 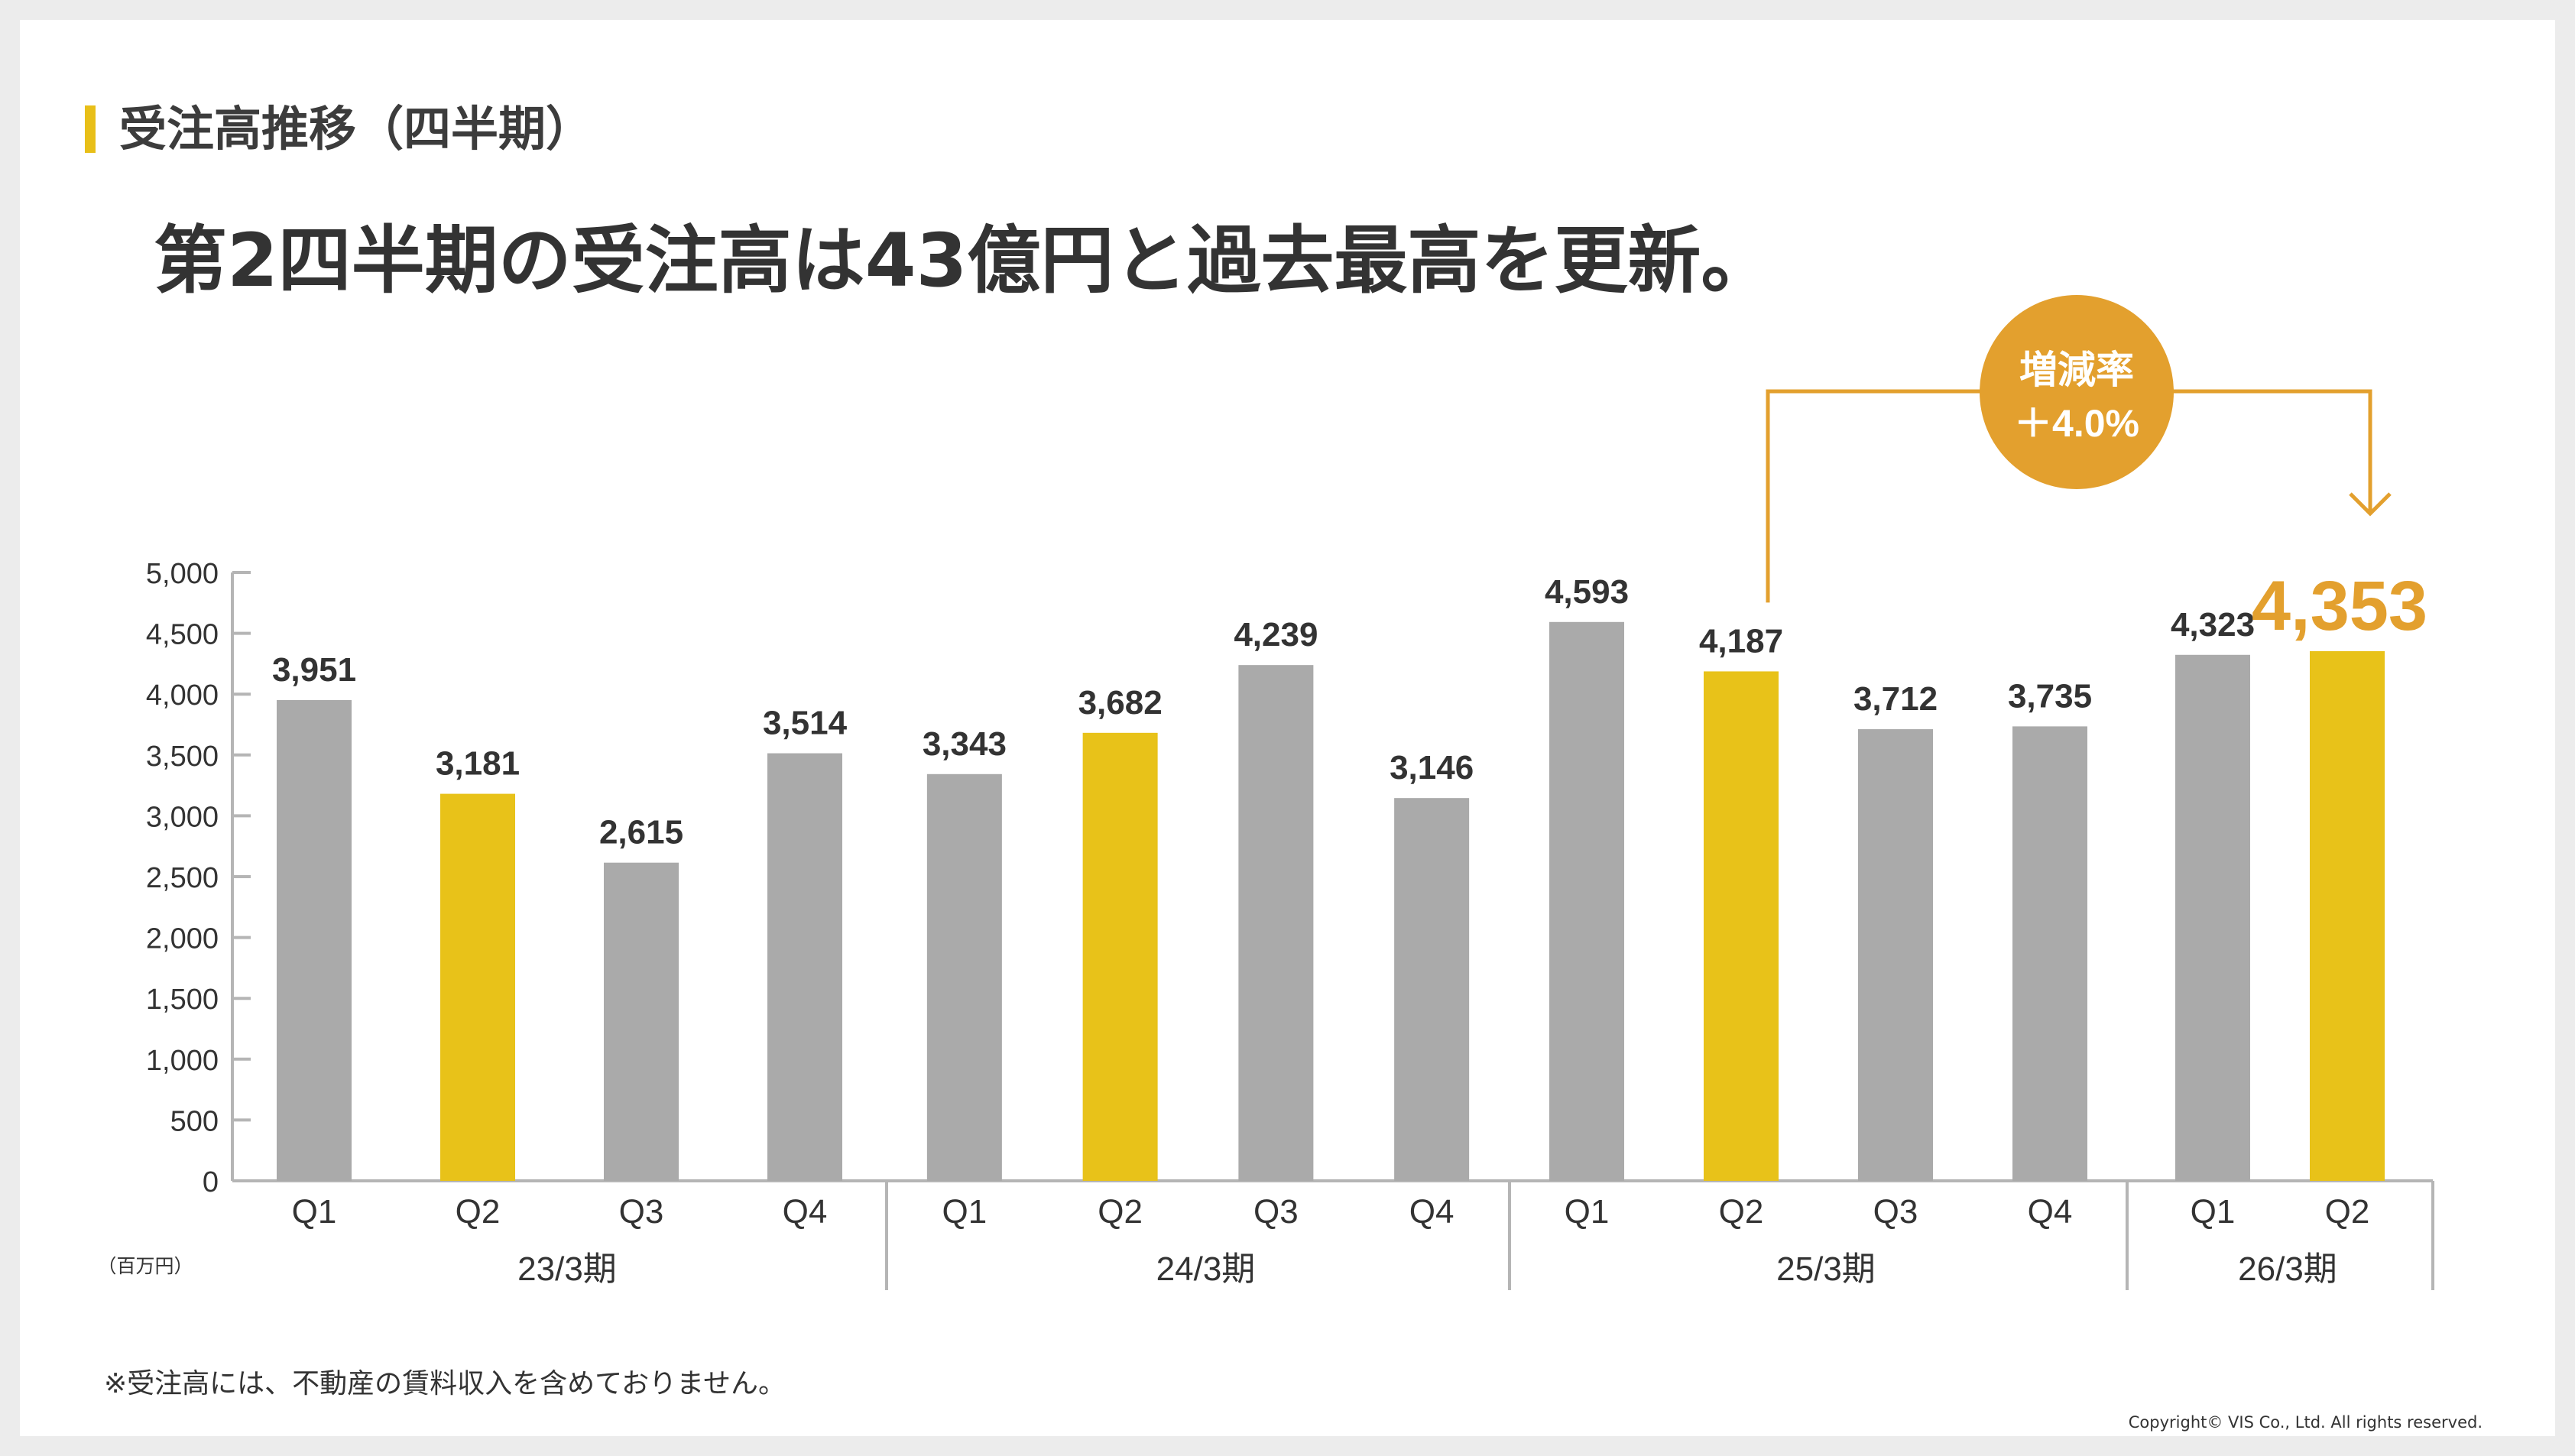 What do you see at coordinates (1895, 699) in the screenshot?
I see `data-label: 3,712` at bounding box center [1895, 699].